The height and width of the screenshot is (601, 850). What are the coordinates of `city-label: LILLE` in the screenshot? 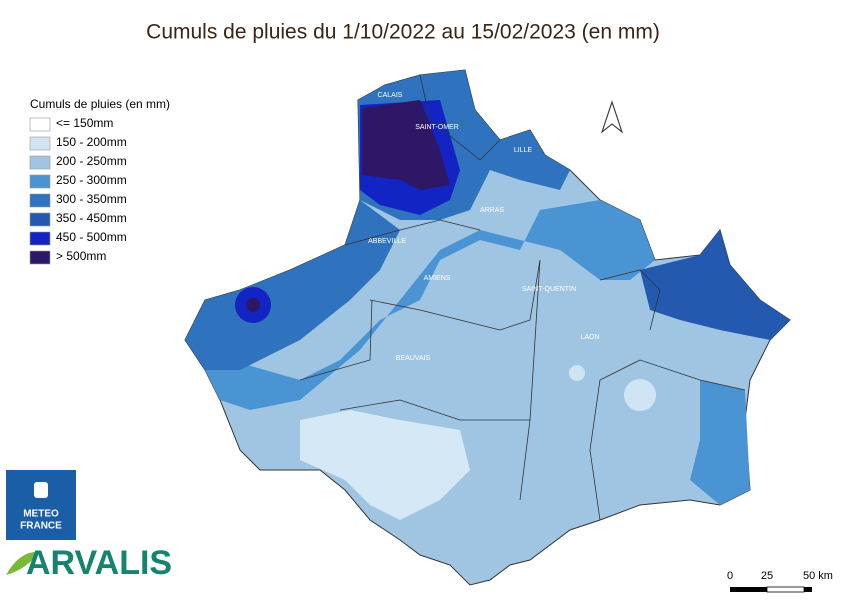 It's located at (523, 150).